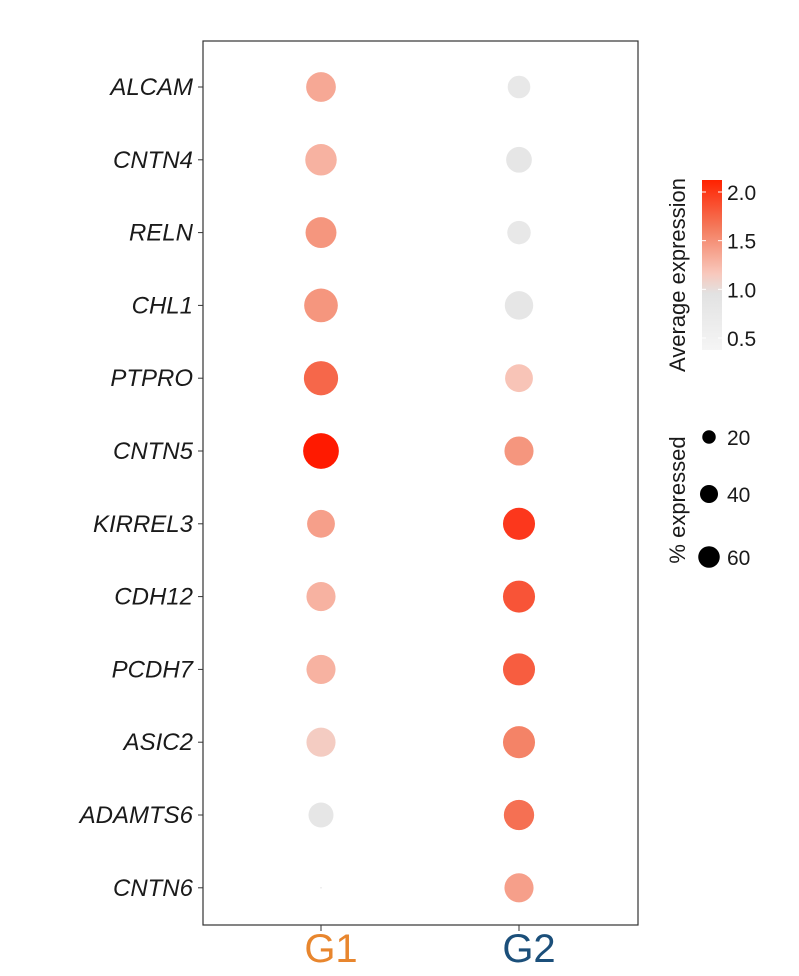  Describe the element at coordinates (153, 160) in the screenshot. I see `gene-label: CNTN4` at that location.